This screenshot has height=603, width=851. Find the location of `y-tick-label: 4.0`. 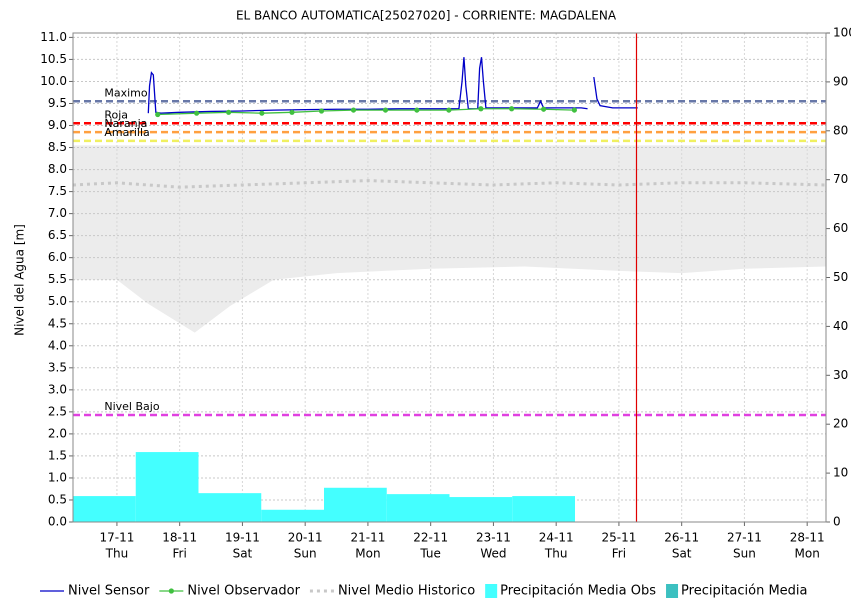

y-tick-label: 4.0 is located at coordinates (57, 345).